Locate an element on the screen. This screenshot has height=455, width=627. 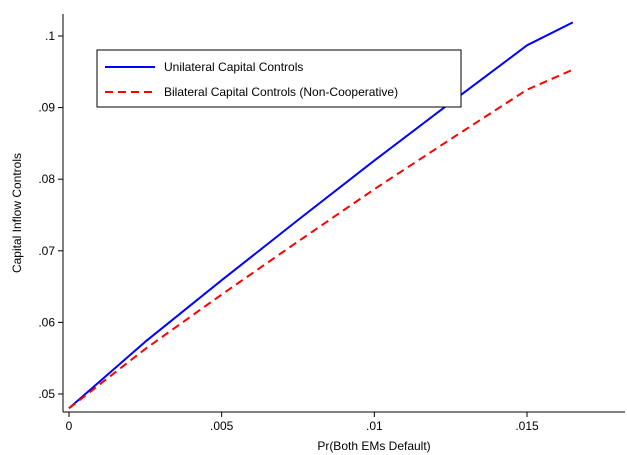
x-tick-label: .015 is located at coordinates (527, 426).